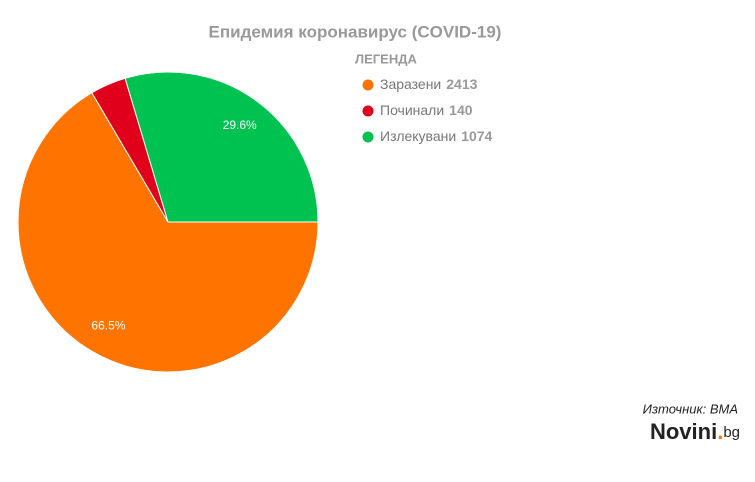 The image size is (755, 482). What do you see at coordinates (412, 110) in the screenshot?
I see `legend-label: Починали` at bounding box center [412, 110].